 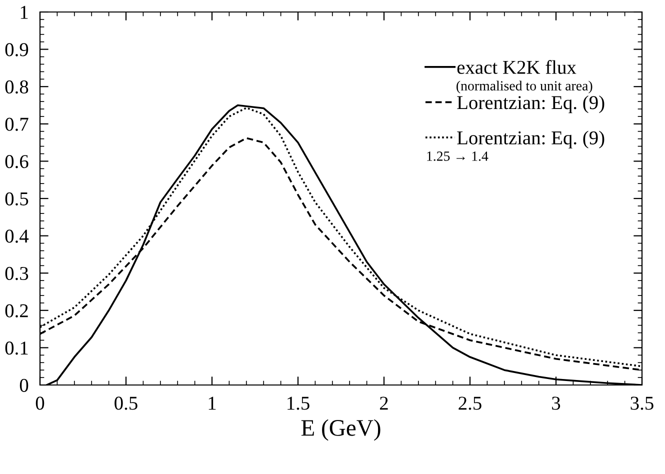 I want to click on legend-label: exact K2K flux, so click(x=516, y=67).